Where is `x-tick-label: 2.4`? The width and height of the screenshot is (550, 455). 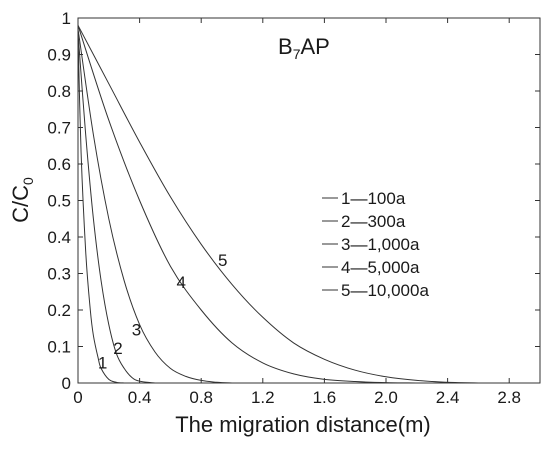 x-tick-label: 2.4 is located at coordinates (448, 397).